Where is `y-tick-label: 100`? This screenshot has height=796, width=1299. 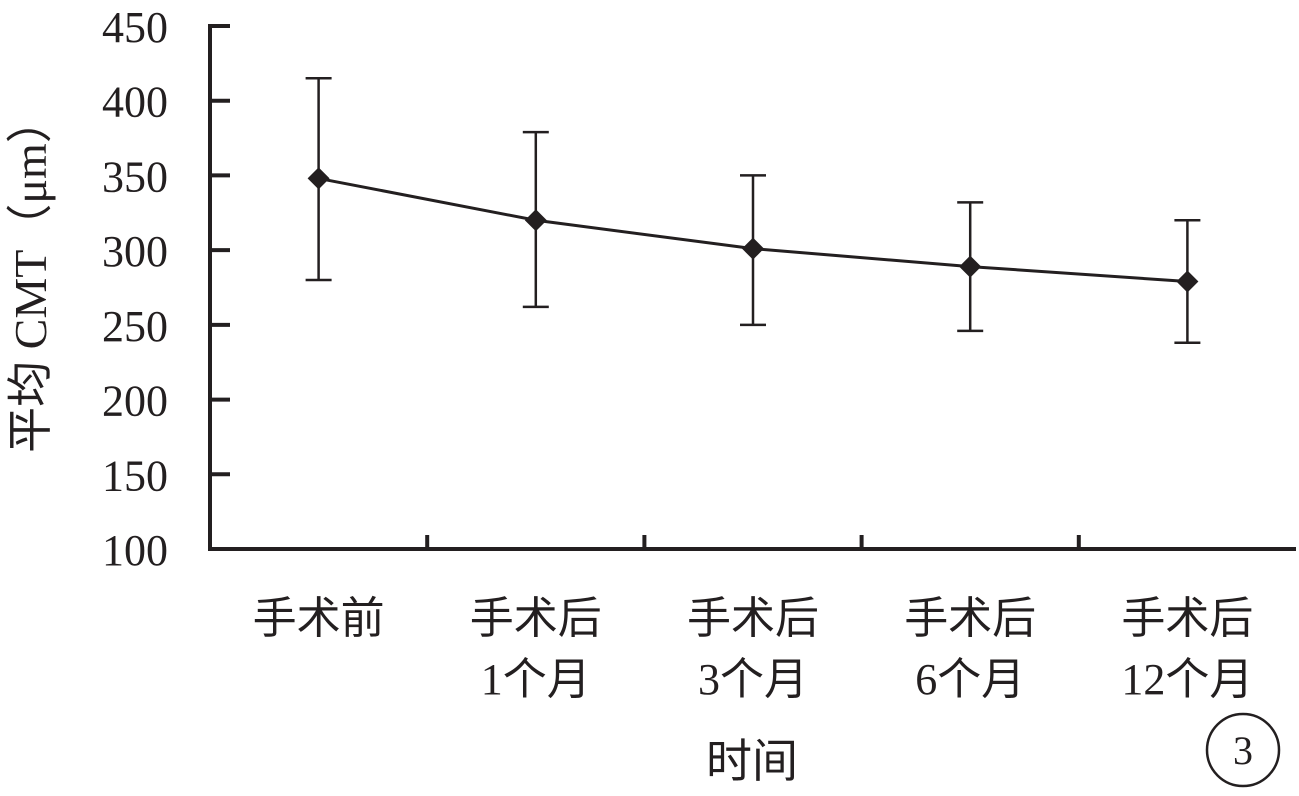 y-tick-label: 100 is located at coordinates (135, 550).